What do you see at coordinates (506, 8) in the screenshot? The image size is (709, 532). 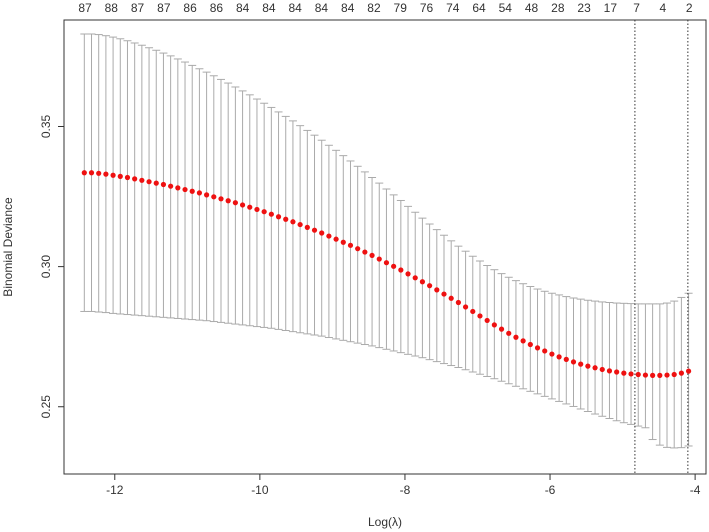 I see `top-count-label: 54` at bounding box center [506, 8].